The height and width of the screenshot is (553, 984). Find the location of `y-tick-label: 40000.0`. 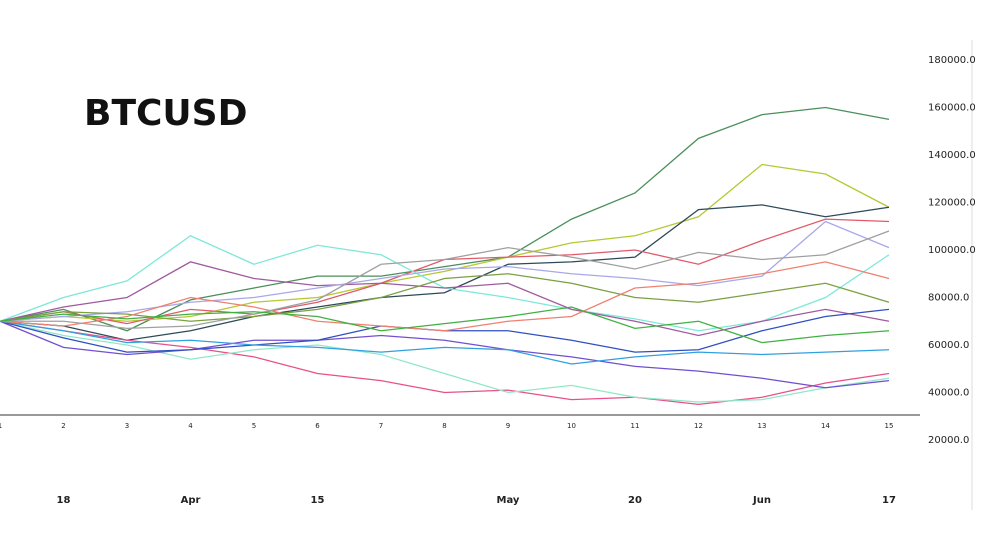

y-tick-label: 40000.0 is located at coordinates (948, 393).